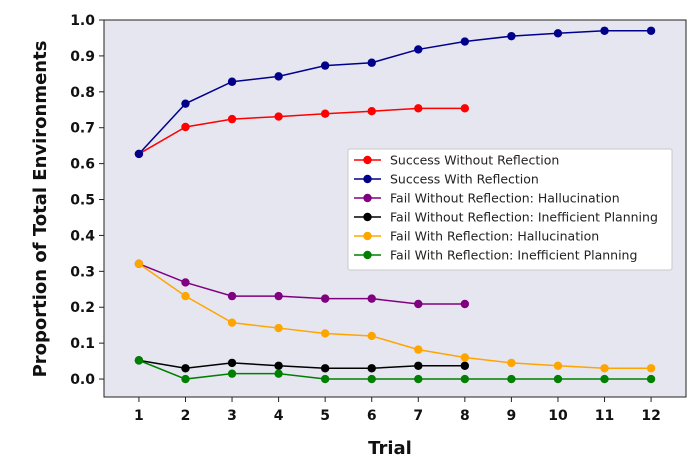 The width and height of the screenshot is (700, 467). I want to click on legend-label: Success Without Reflection, so click(474, 160).